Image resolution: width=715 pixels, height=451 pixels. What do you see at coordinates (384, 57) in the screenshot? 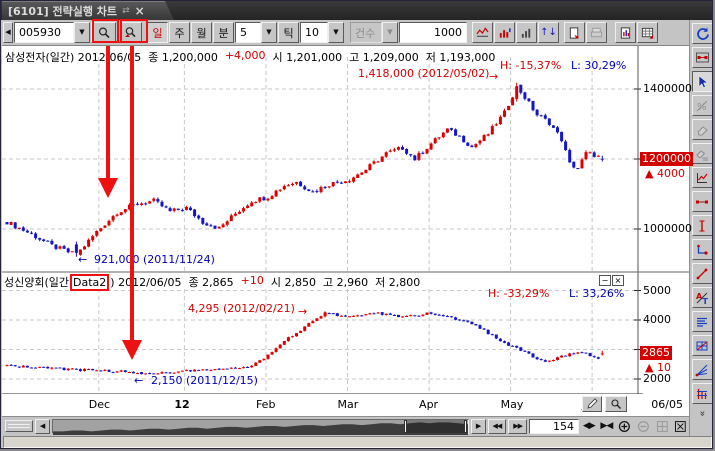
I see `main-high: 고 1,209,000` at bounding box center [384, 57].